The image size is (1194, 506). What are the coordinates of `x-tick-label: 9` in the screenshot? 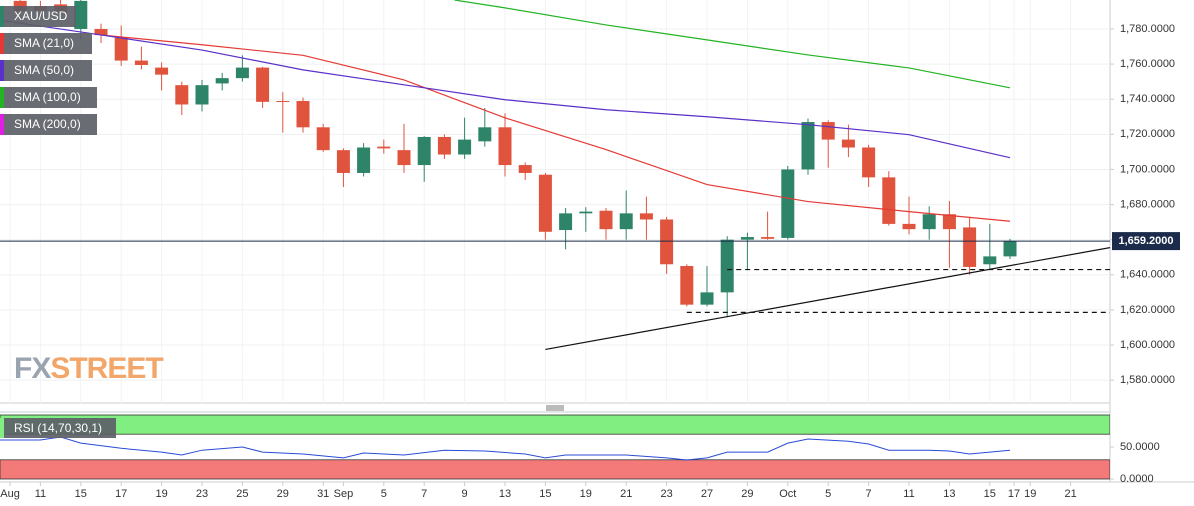 It's located at (465, 494).